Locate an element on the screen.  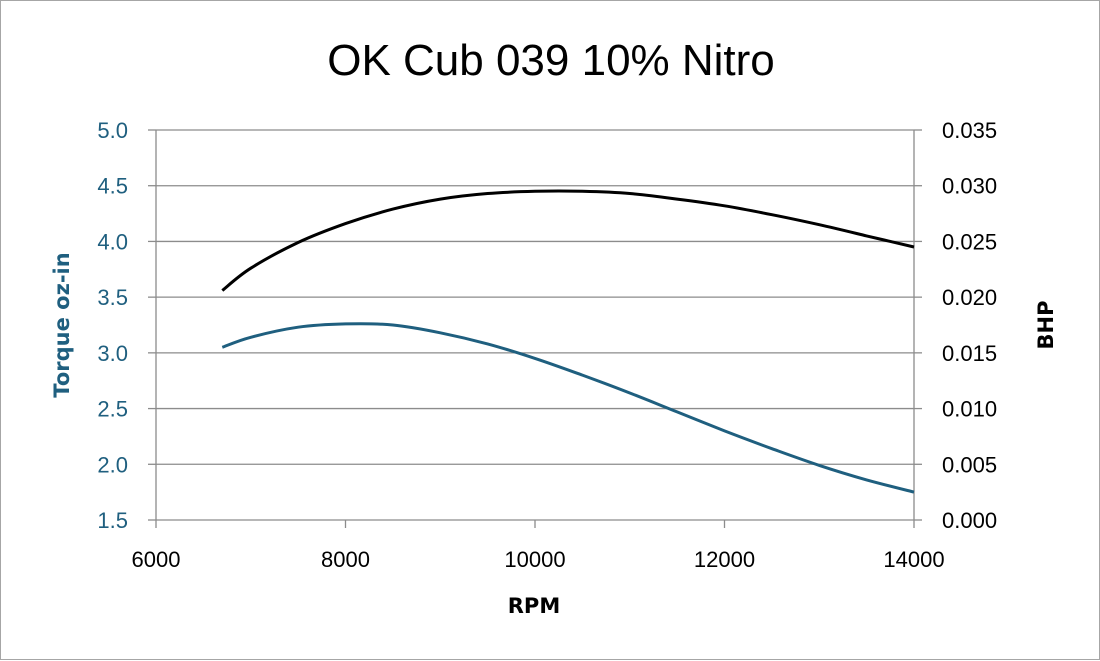
right-tick-label-7: 0.035 is located at coordinates (969, 130).